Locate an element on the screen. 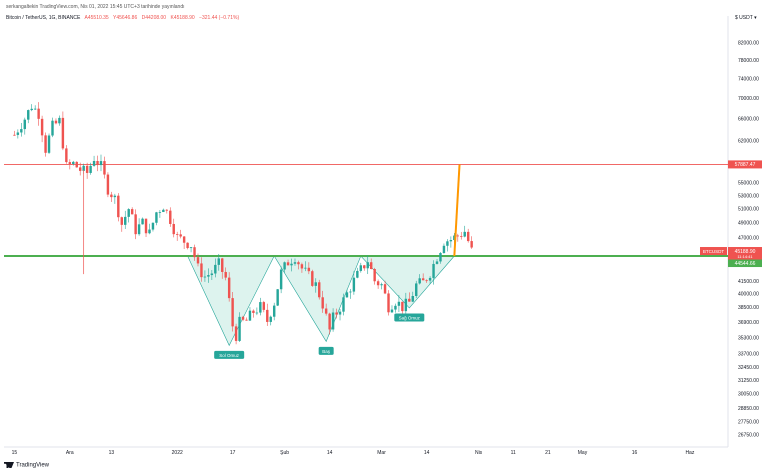 The height and width of the screenshot is (475, 768). high-value: Y45646.86 is located at coordinates (125, 18).